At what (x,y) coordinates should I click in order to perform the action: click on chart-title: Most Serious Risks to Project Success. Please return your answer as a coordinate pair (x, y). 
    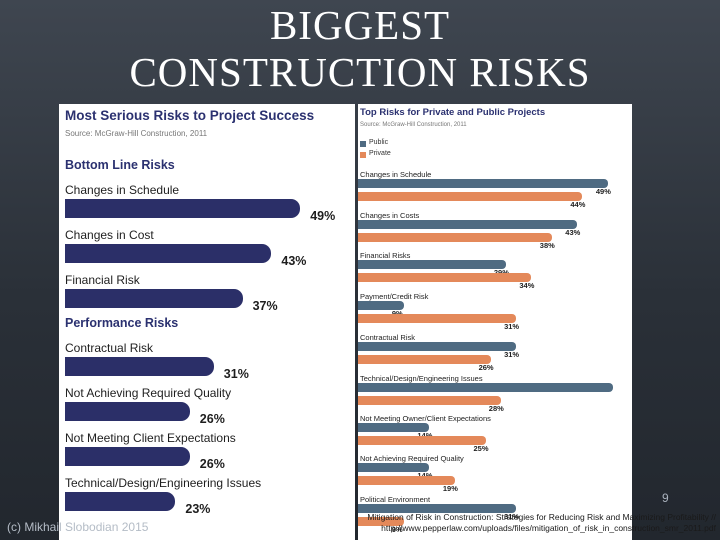
    Looking at the image, I should click on (190, 115).